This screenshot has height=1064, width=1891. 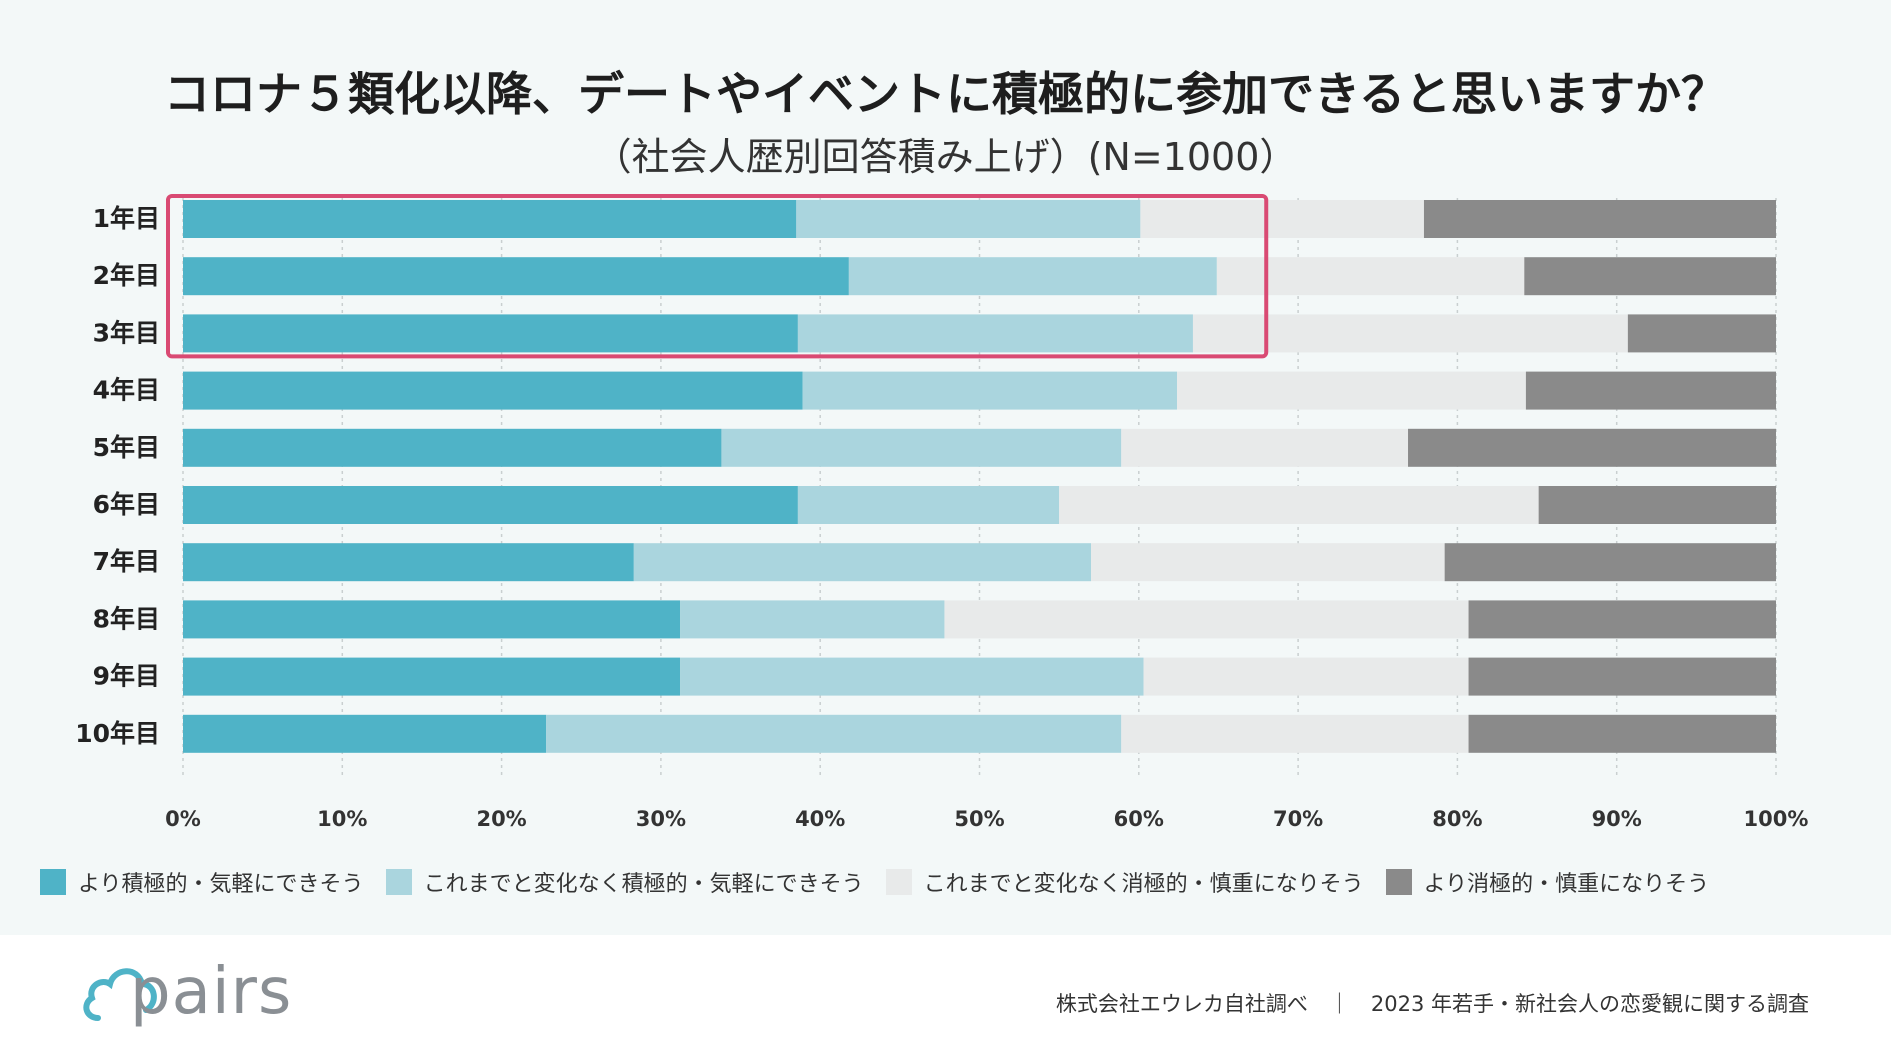 I want to click on legend-item: より消極的・慎重になりそう, so click(x=1547, y=882).